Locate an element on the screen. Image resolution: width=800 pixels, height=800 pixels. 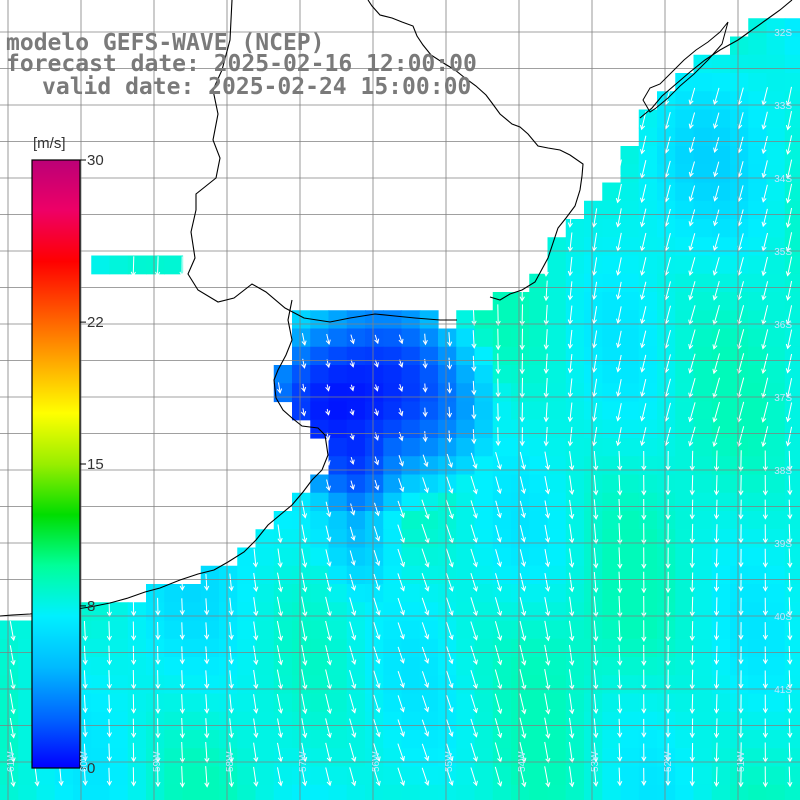
colorbar-tick-label: 8 is located at coordinates (91, 606).